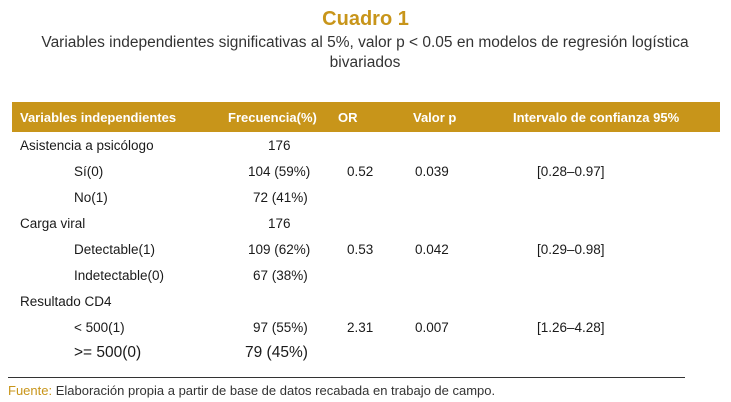 This screenshot has width=731, height=402. What do you see at coordinates (276, 352) in the screenshot?
I see `cell-frequency: 79 (45%)` at bounding box center [276, 352].